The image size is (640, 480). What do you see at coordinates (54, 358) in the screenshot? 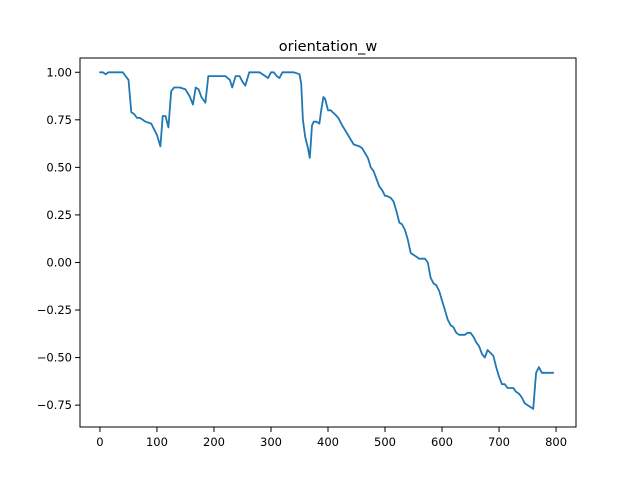
I see `y-tick-label: −0.50` at bounding box center [54, 358].